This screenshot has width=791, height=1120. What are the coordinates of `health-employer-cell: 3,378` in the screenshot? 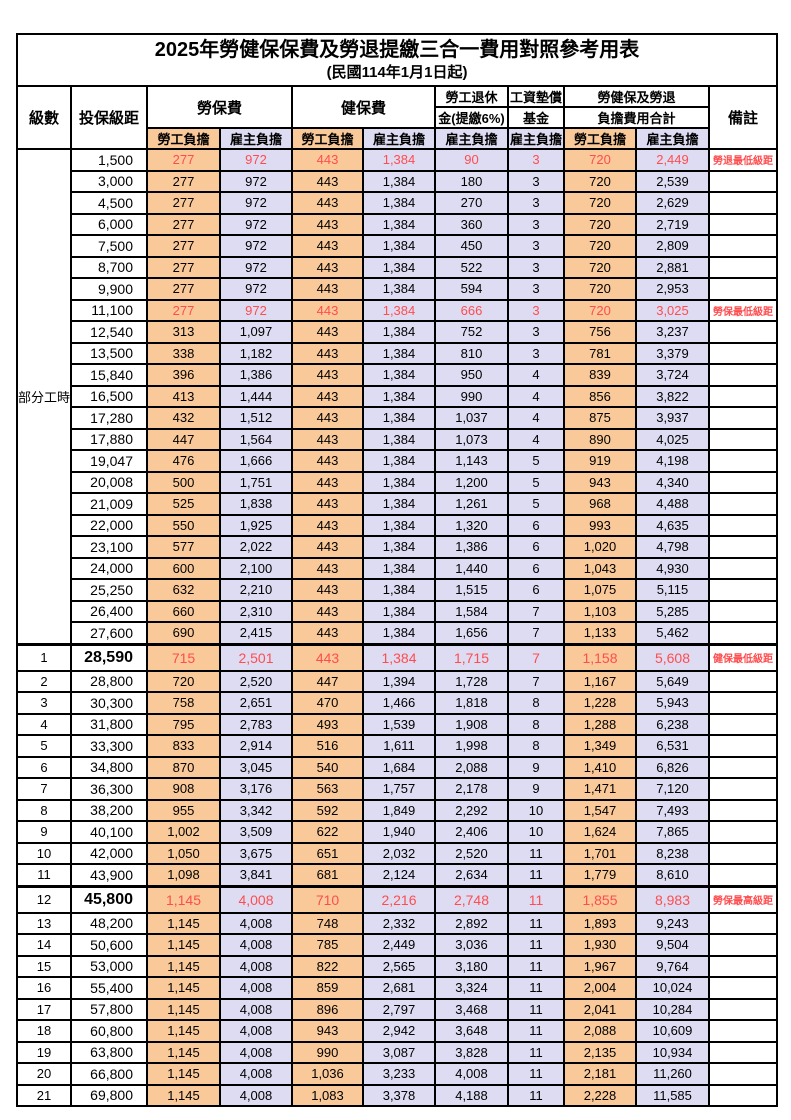 It's located at (399, 1095).